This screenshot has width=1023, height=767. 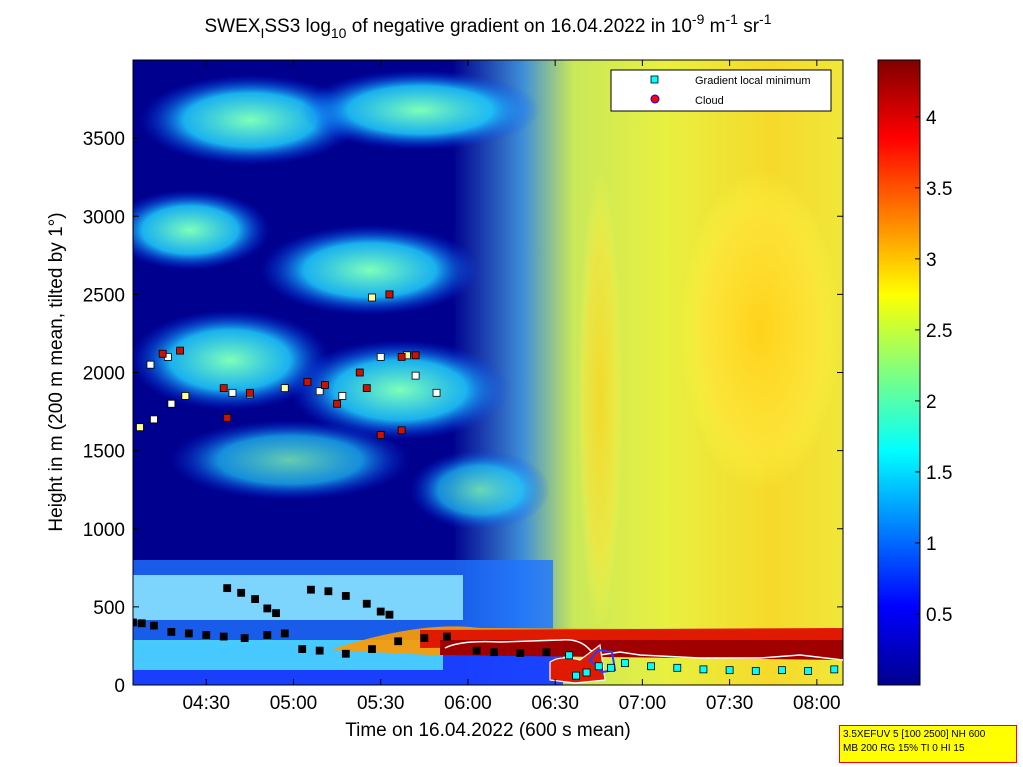 I want to click on y-tick-label-4: 2000, so click(x=104, y=374).